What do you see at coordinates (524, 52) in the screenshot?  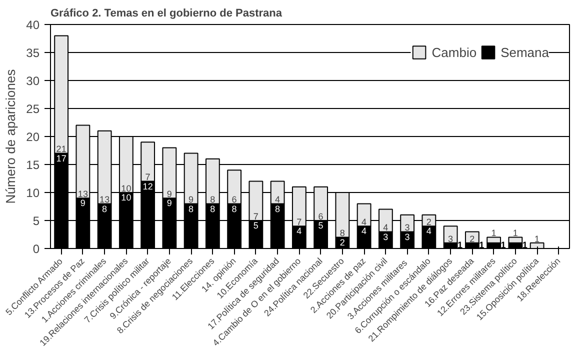 I see `legend-label: Semana` at bounding box center [524, 52].